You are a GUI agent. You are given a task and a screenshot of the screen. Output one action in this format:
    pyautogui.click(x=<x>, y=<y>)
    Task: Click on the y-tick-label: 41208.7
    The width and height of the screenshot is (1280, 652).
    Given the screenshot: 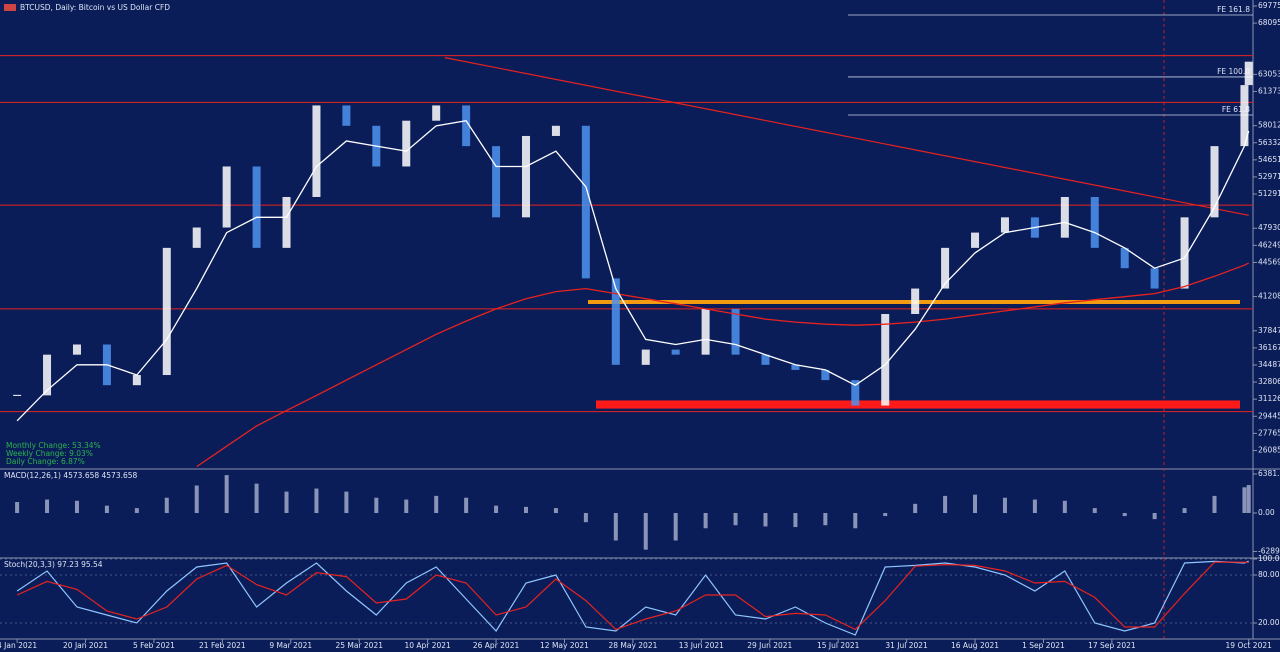 What is the action you would take?
    pyautogui.click(x=1269, y=296)
    